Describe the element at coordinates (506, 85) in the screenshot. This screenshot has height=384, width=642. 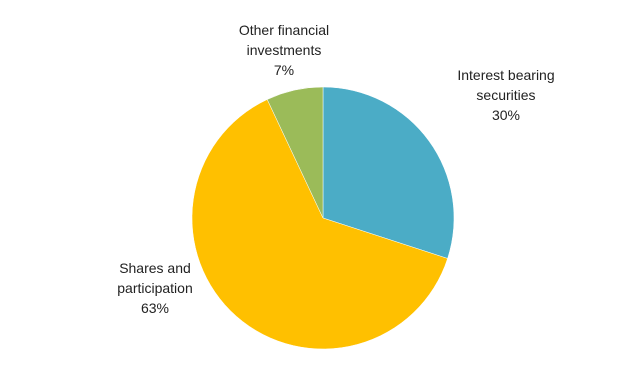
I see `category-label: Interest bearing securities` at that location.